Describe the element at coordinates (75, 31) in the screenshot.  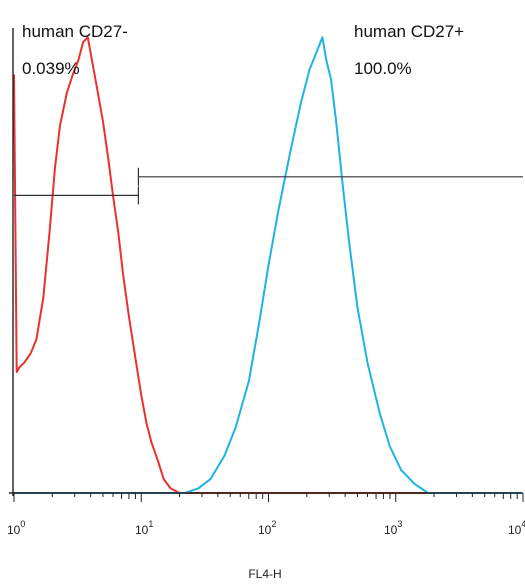
I see `gate-negative-name: human CD27-` at that location.